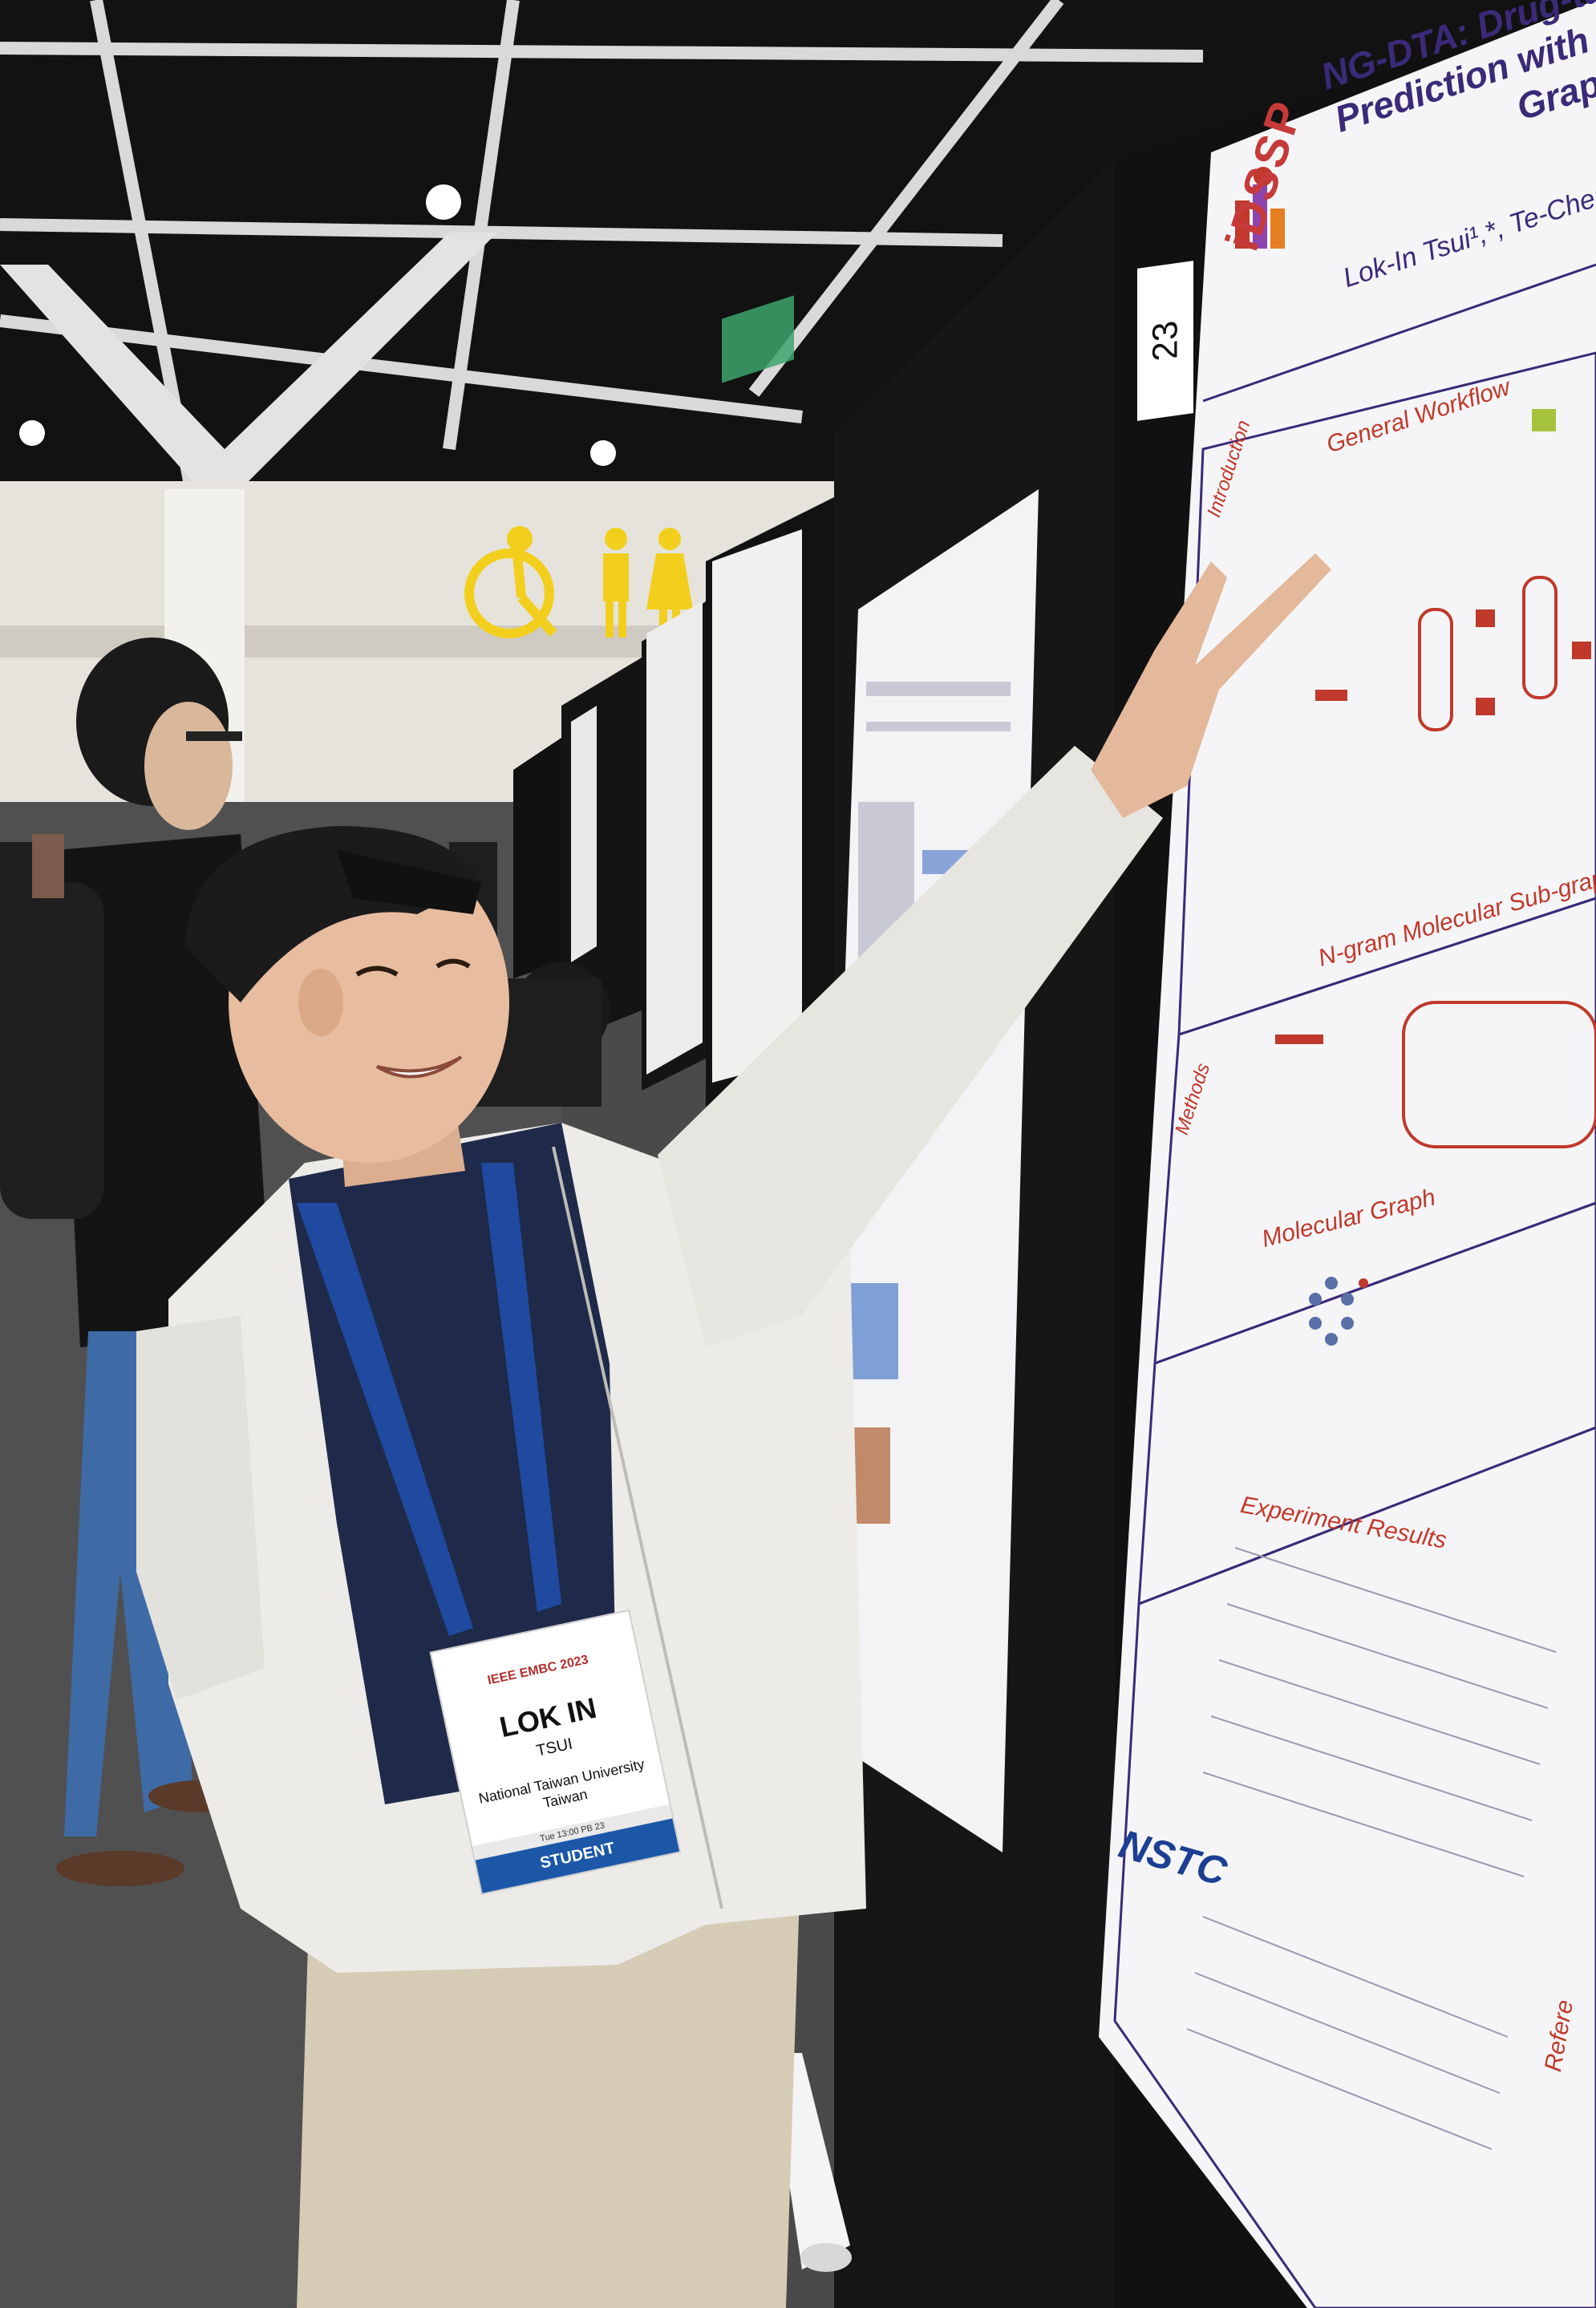  I want to click on lanyard-left, so click(385, 1419).